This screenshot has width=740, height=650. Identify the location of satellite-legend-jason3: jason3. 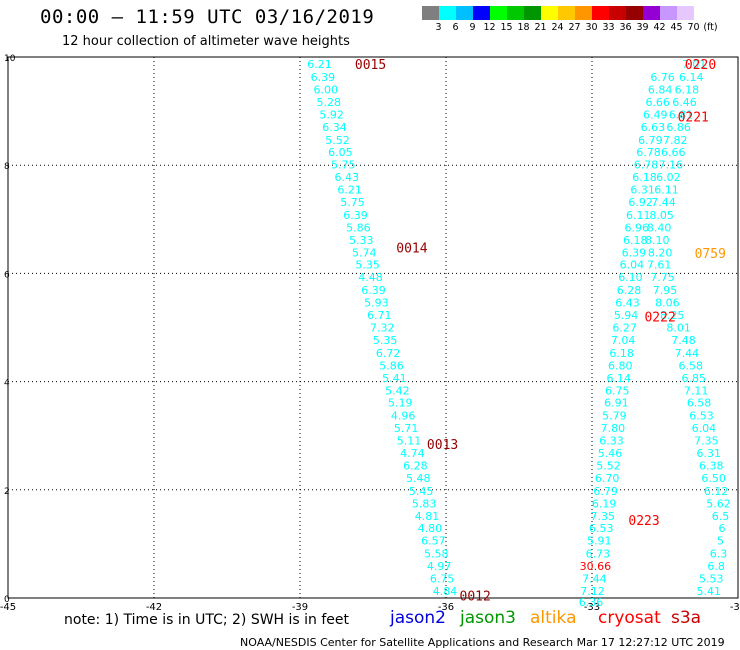
(488, 618).